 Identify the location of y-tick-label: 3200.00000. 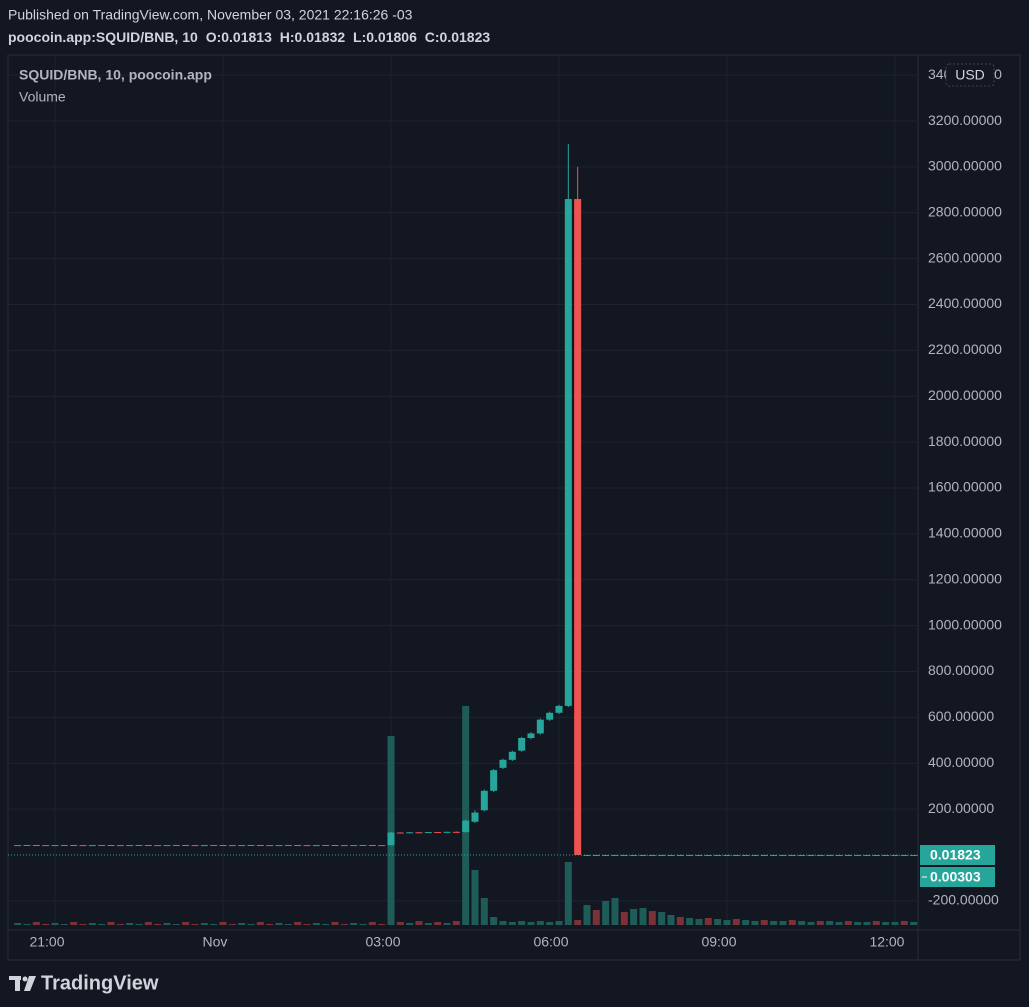
(965, 120).